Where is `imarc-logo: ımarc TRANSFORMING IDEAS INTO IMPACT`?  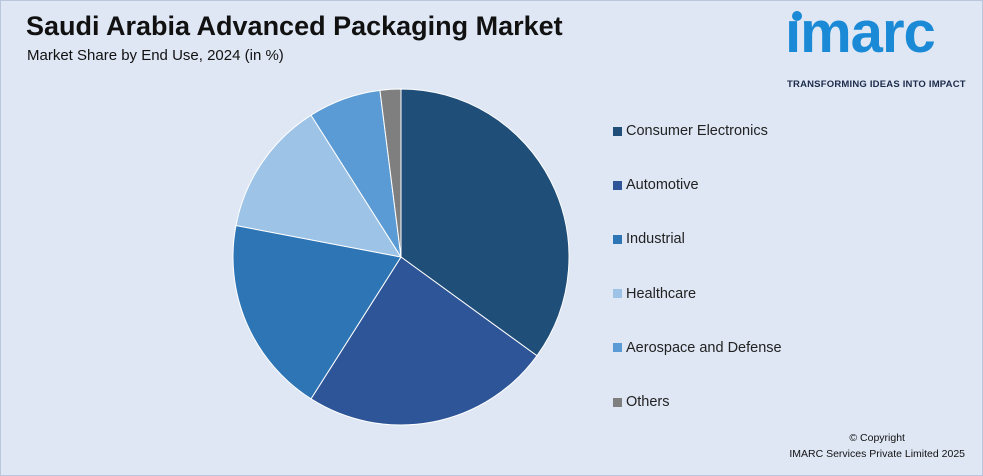 imarc-logo: ımarc TRANSFORMING IDEAS INTO IMPACT is located at coordinates (878, 48).